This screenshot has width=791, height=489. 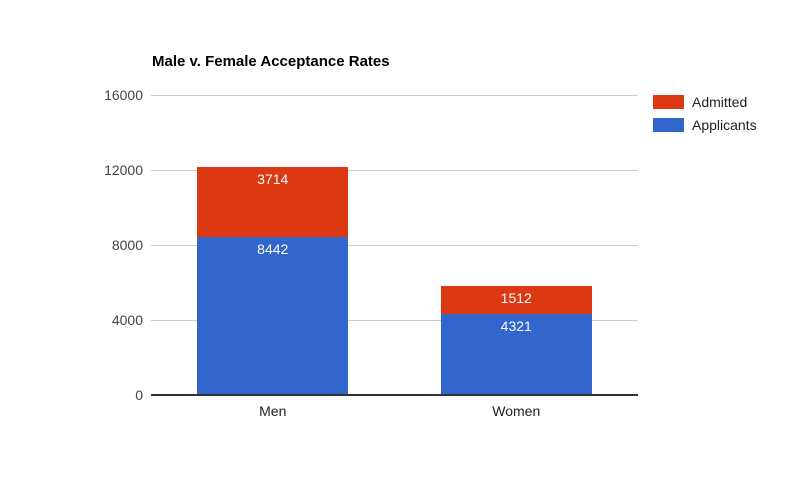 What do you see at coordinates (273, 179) in the screenshot?
I see `bar-value-label: 3714` at bounding box center [273, 179].